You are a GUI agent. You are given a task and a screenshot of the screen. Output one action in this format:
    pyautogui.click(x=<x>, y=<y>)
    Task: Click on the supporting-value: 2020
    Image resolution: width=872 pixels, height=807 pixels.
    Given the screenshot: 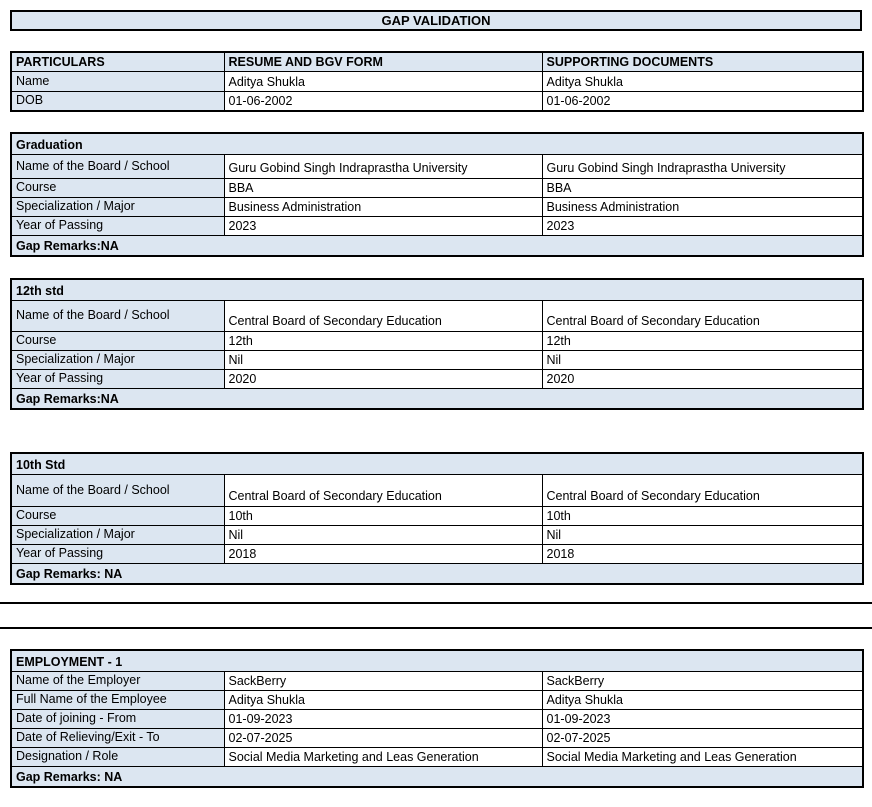 What is the action you would take?
    pyautogui.click(x=702, y=378)
    